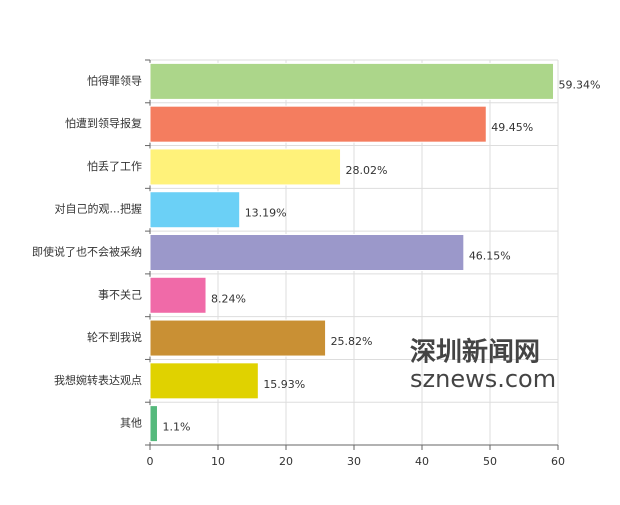 This screenshot has width=620, height=505. Describe the element at coordinates (475, 352) in the screenshot. I see `watermark-cn: 深圳新闻网` at that location.